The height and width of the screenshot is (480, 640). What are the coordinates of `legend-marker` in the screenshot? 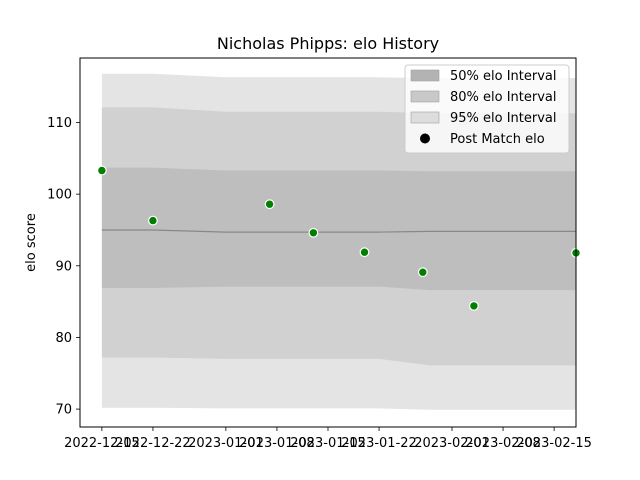 It's located at (425, 138).